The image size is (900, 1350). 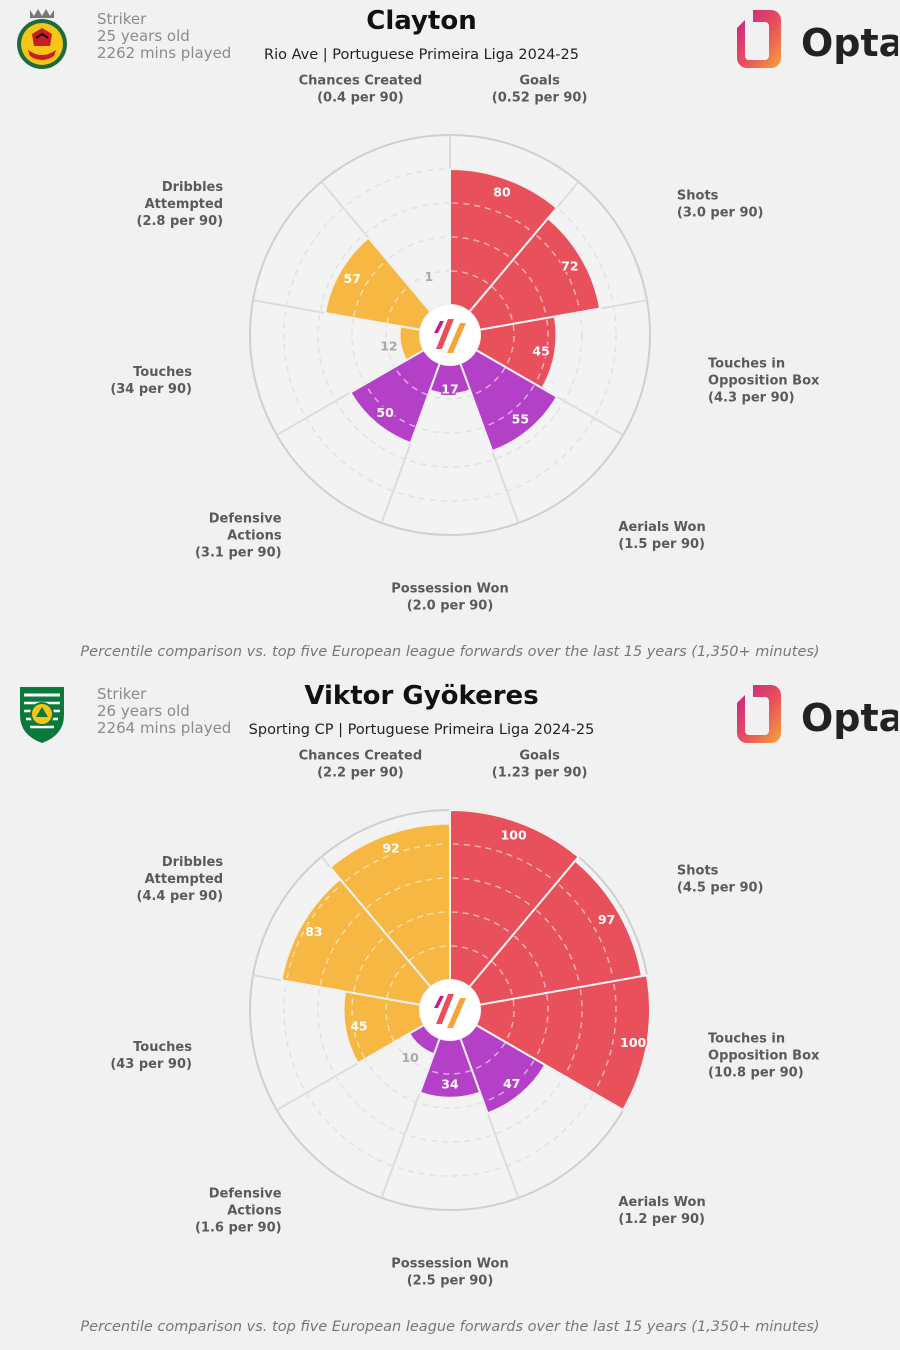 I want to click on metric-label: Defensive Actions (3.1 per 90), so click(x=238, y=536).